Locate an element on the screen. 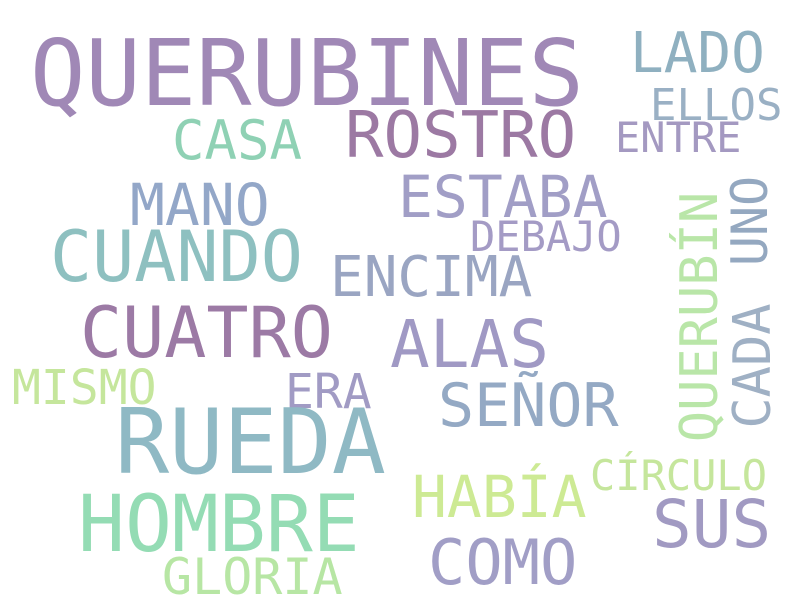 Image resolution: width=800 pixels, height=600 pixels. word-estaba: ESTABA is located at coordinates (503, 197).